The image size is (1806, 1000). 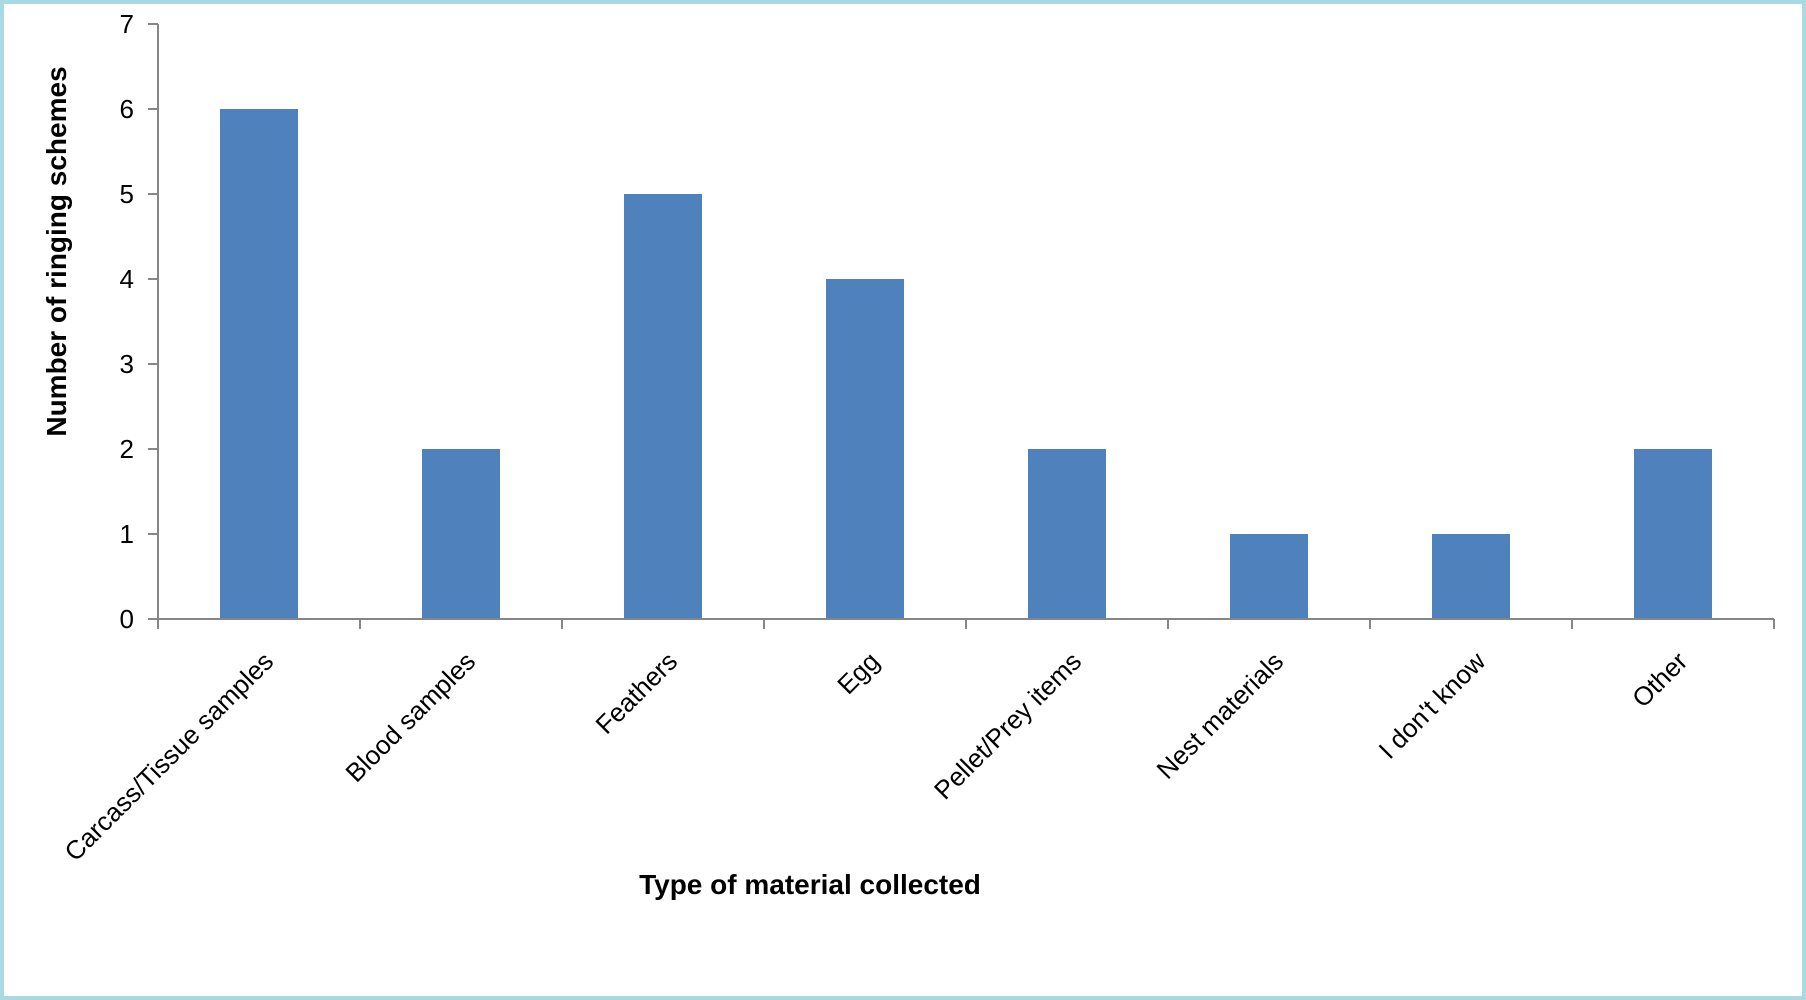 I want to click on y-tick-label: 5, so click(x=127, y=194).